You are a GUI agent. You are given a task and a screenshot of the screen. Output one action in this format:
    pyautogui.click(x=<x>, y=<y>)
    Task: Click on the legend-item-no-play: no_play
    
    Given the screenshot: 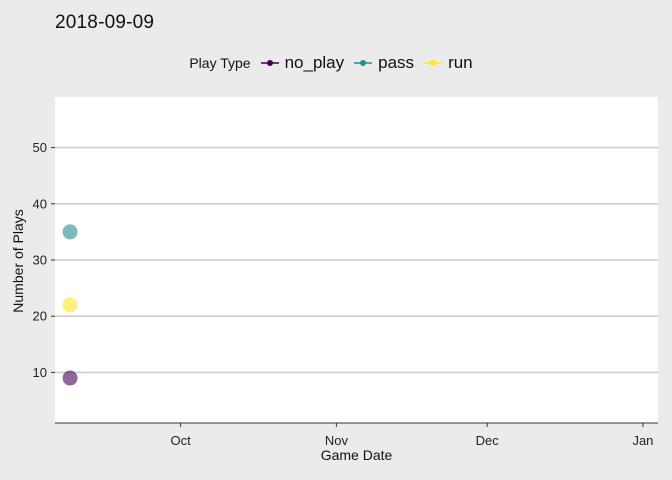 What is the action you would take?
    pyautogui.click(x=302, y=63)
    